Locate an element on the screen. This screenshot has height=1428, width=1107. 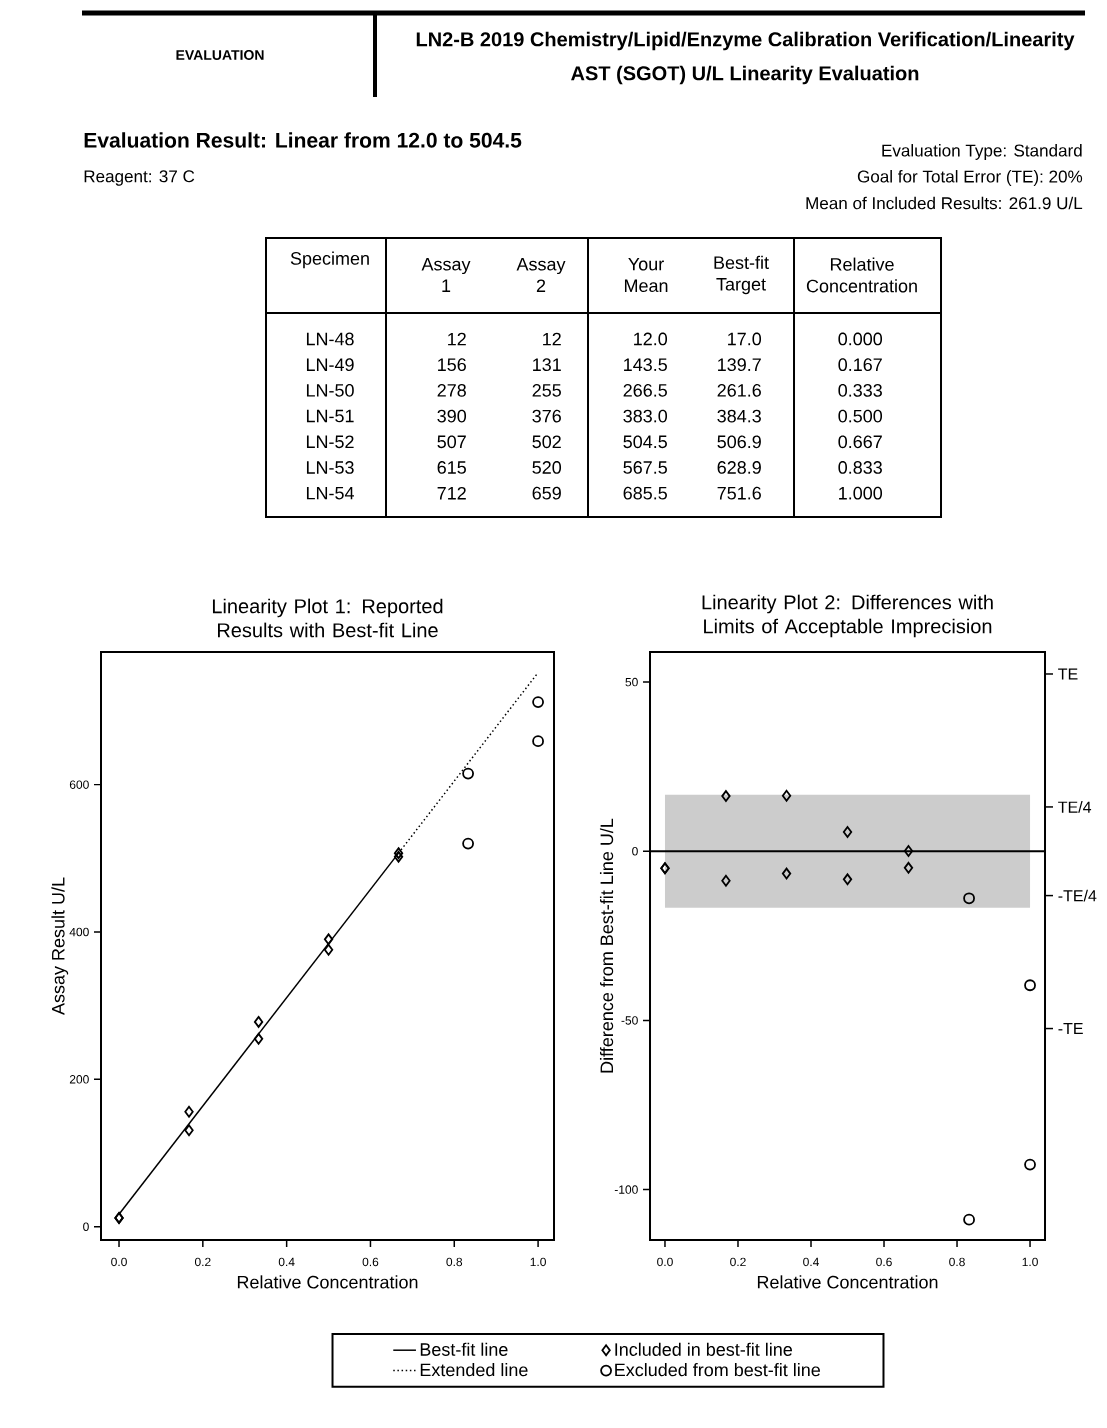
data-label: 685.5 is located at coordinates (645, 493).